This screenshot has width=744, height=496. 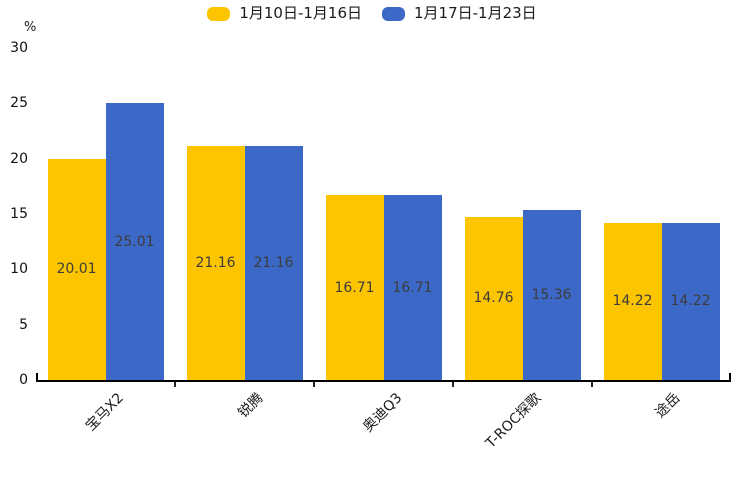 I want to click on x-category-label-3: T-ROC探歌, so click(x=513, y=421).